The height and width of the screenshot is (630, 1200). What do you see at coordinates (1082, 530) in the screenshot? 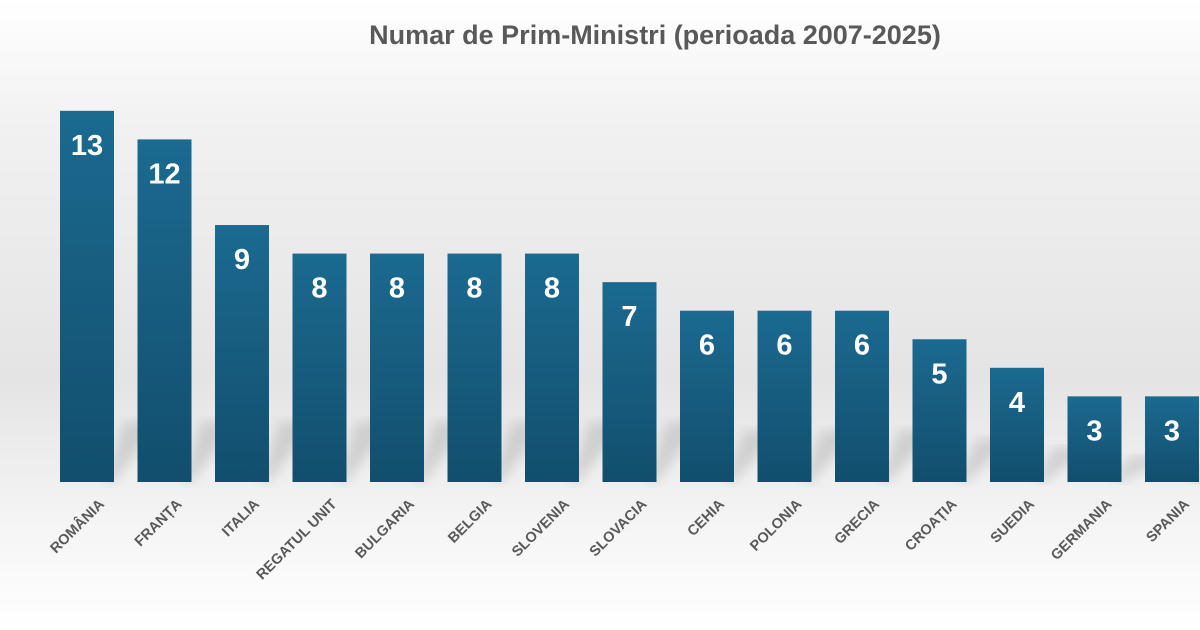
I see `x-tick-label: GERMANIA` at bounding box center [1082, 530].